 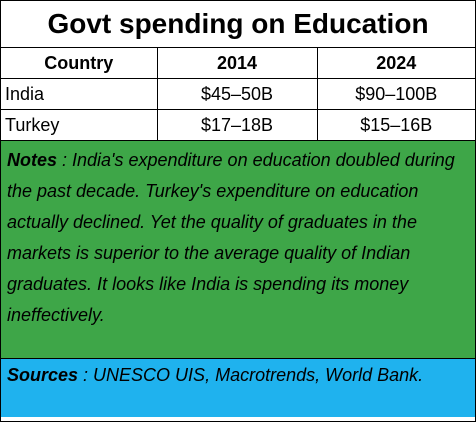 I want to click on cell: $45–50B, so click(x=237, y=94).